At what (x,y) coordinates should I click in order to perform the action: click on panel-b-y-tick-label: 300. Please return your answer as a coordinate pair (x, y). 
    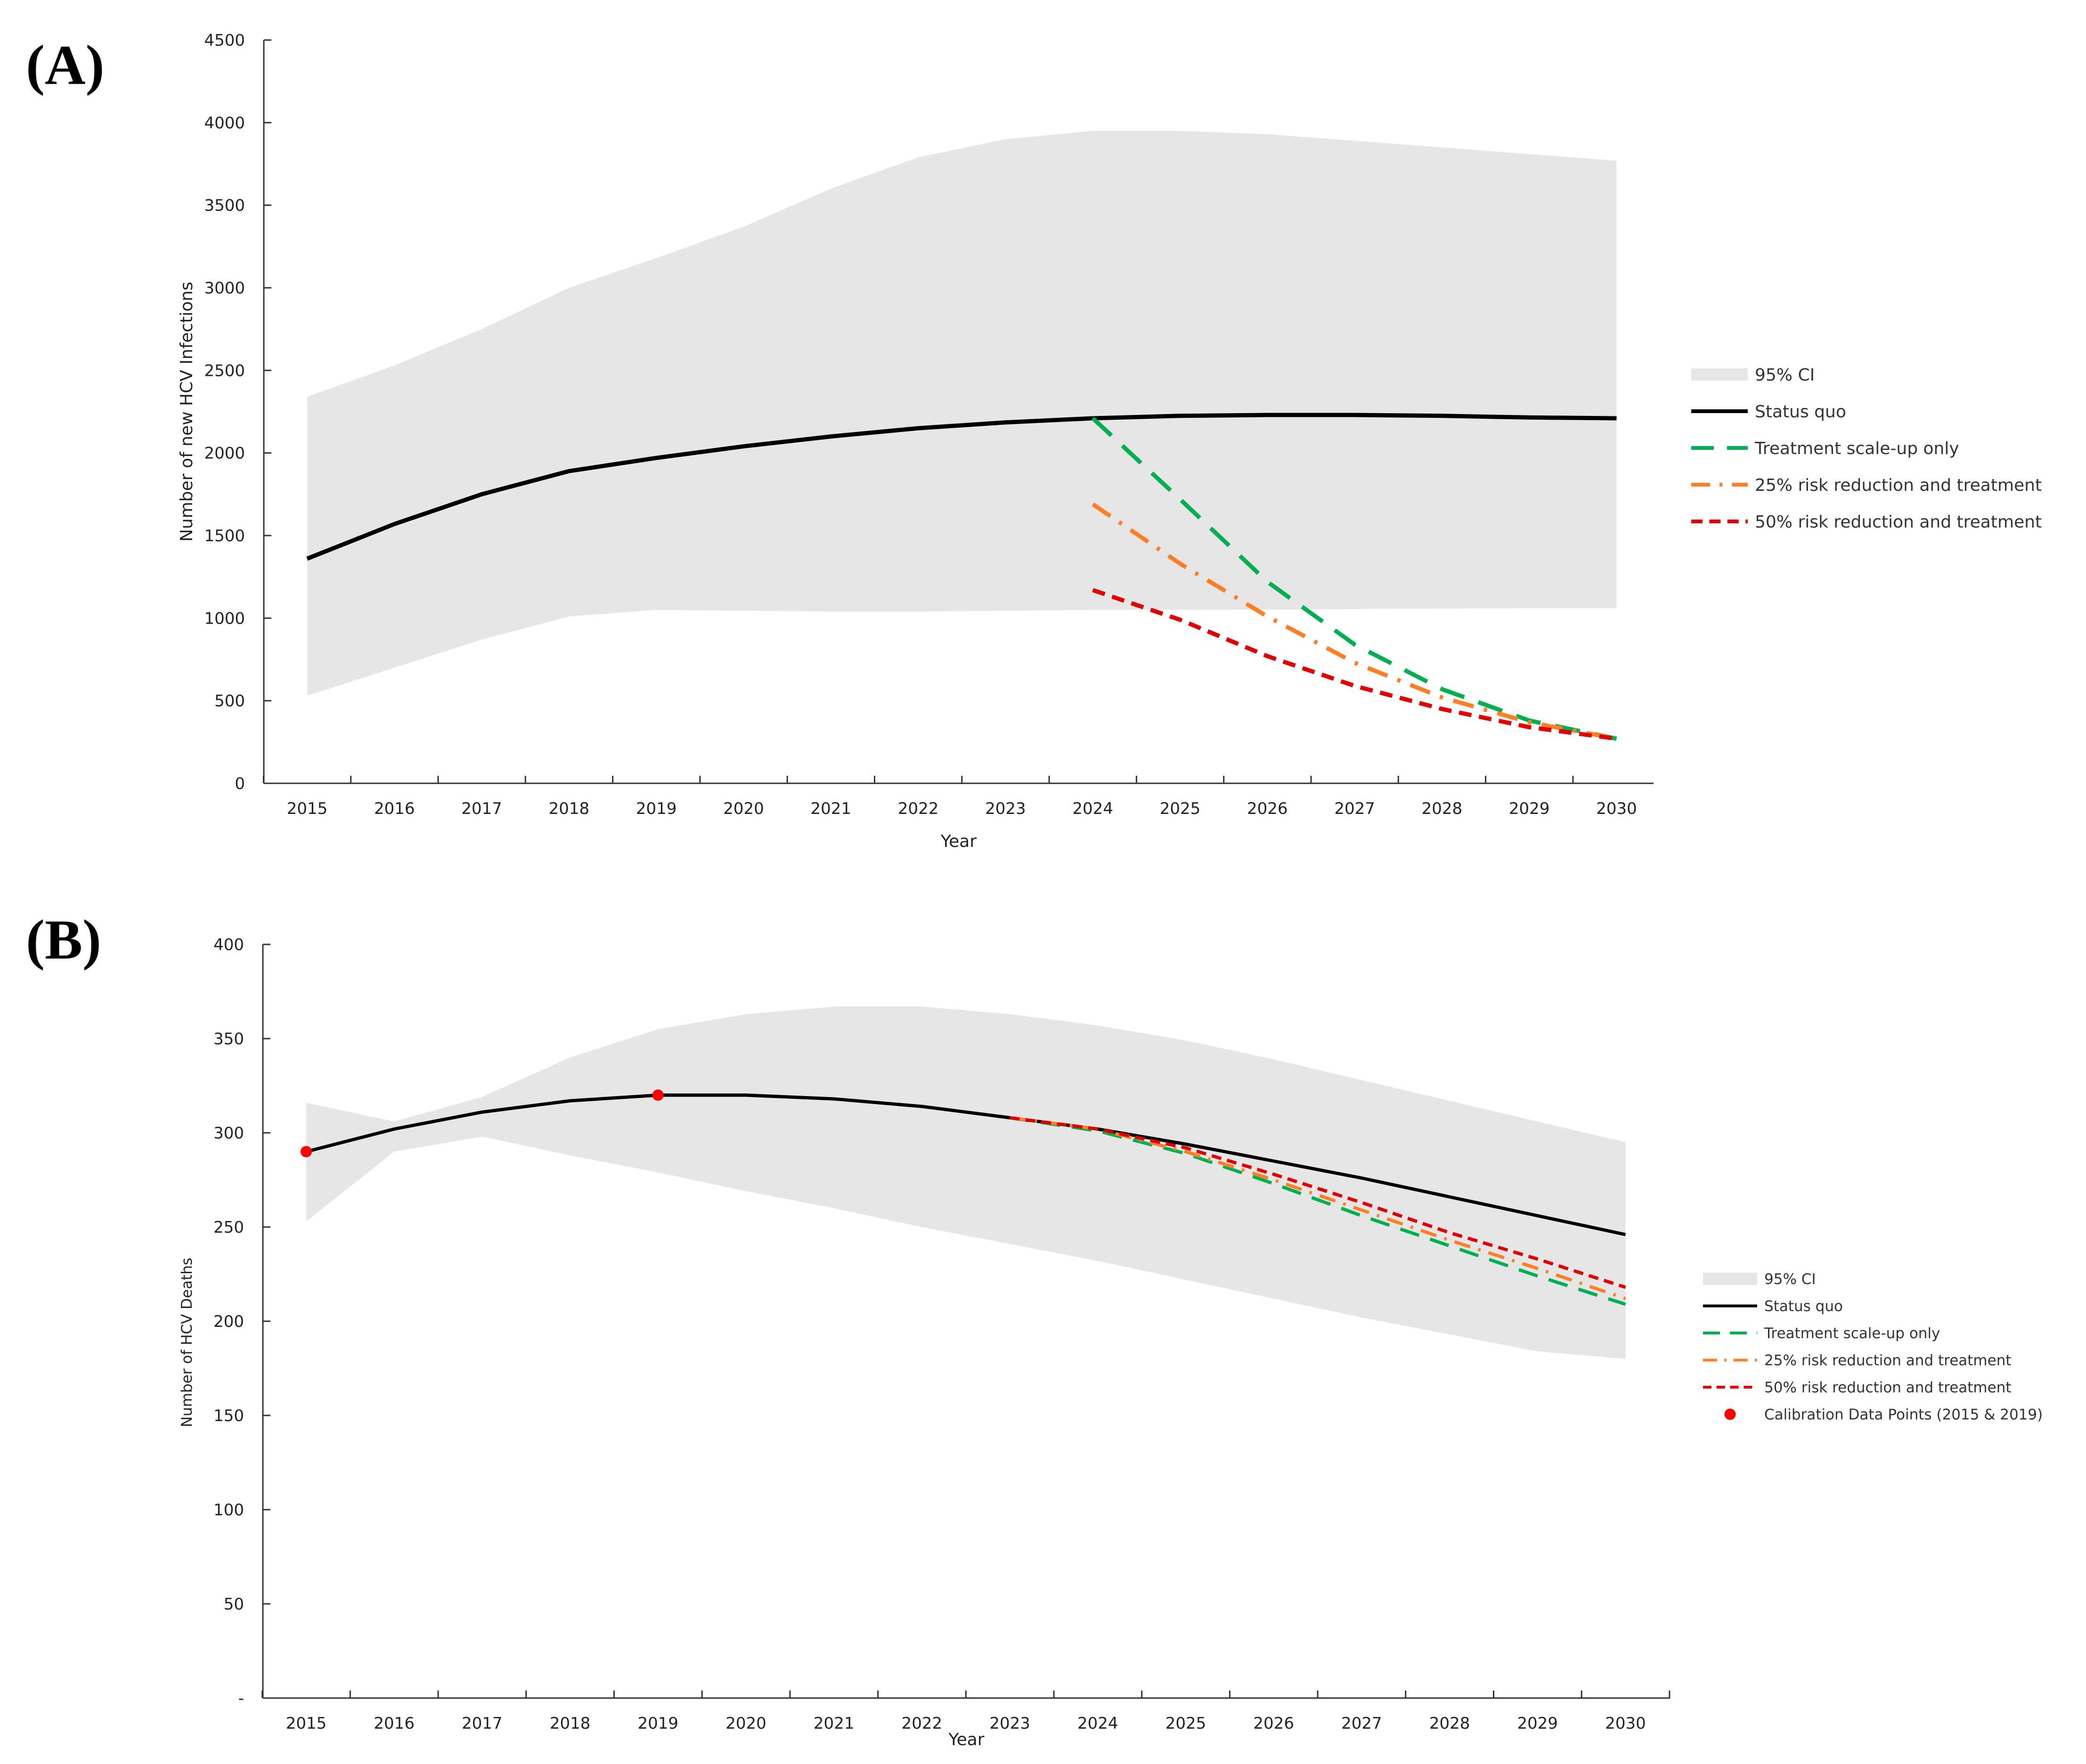
    Looking at the image, I should click on (228, 1133).